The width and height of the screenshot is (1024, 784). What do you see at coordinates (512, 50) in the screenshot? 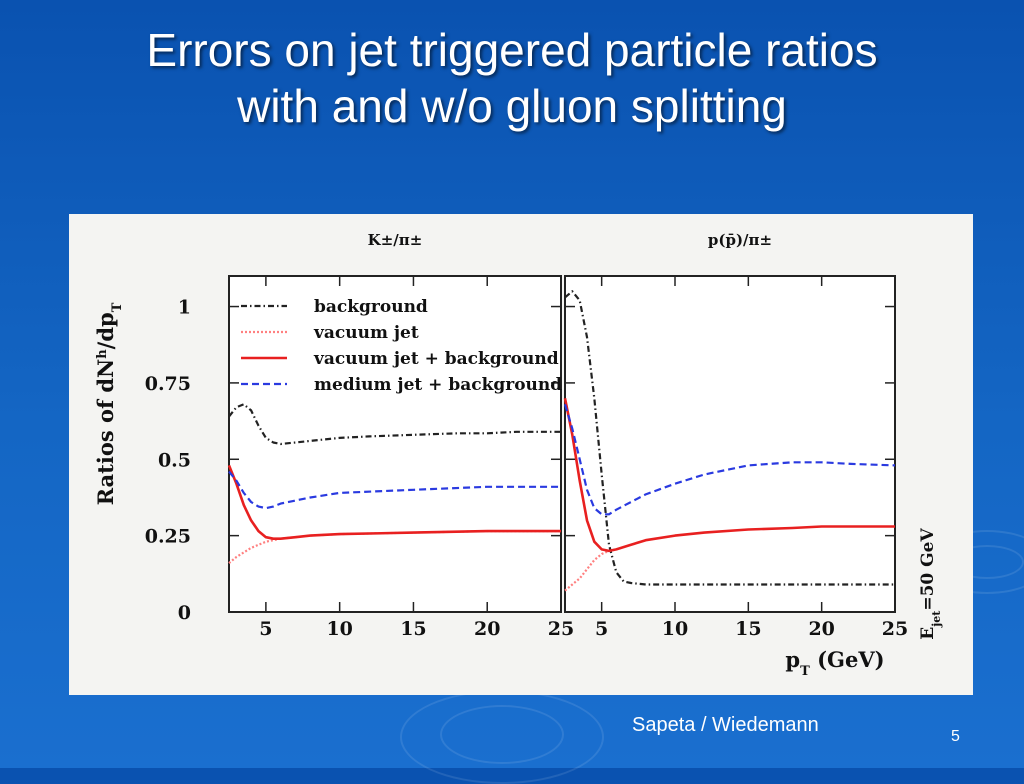
I see `slide-title-line-1: Errors on jet triggered particle ratios` at bounding box center [512, 50].